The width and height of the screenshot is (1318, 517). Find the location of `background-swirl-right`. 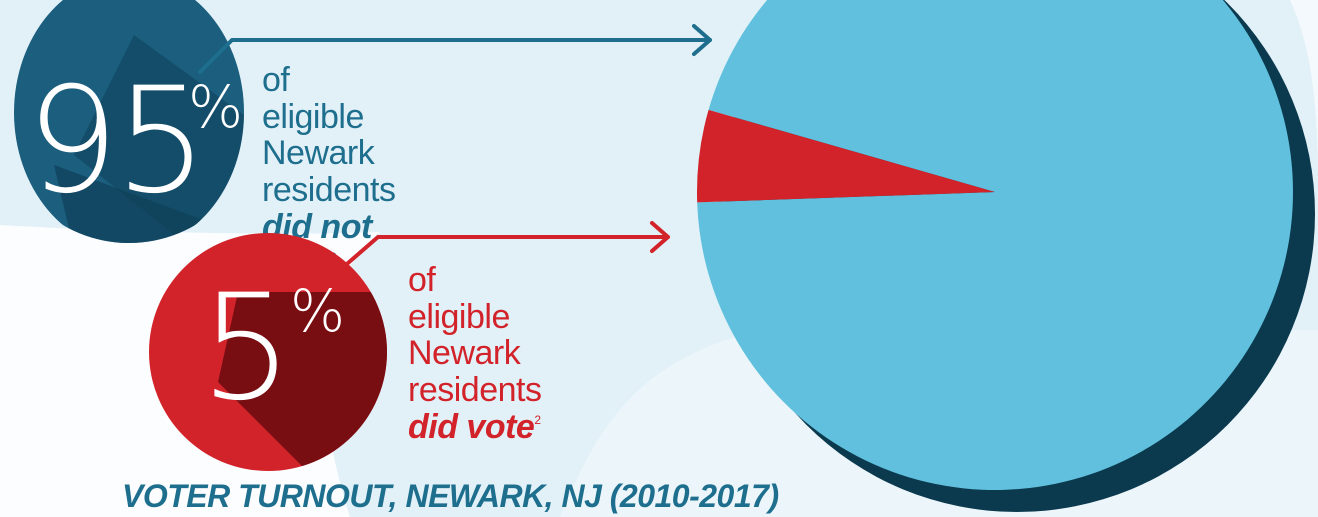

background-swirl-right is located at coordinates (1304, 100).